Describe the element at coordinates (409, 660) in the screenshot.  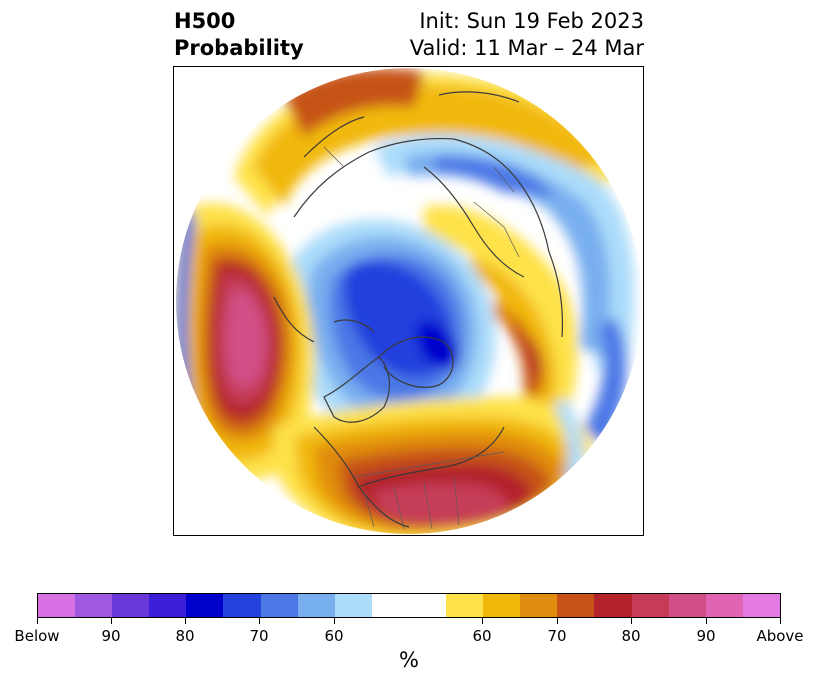
I see `colorbar-label: %` at that location.